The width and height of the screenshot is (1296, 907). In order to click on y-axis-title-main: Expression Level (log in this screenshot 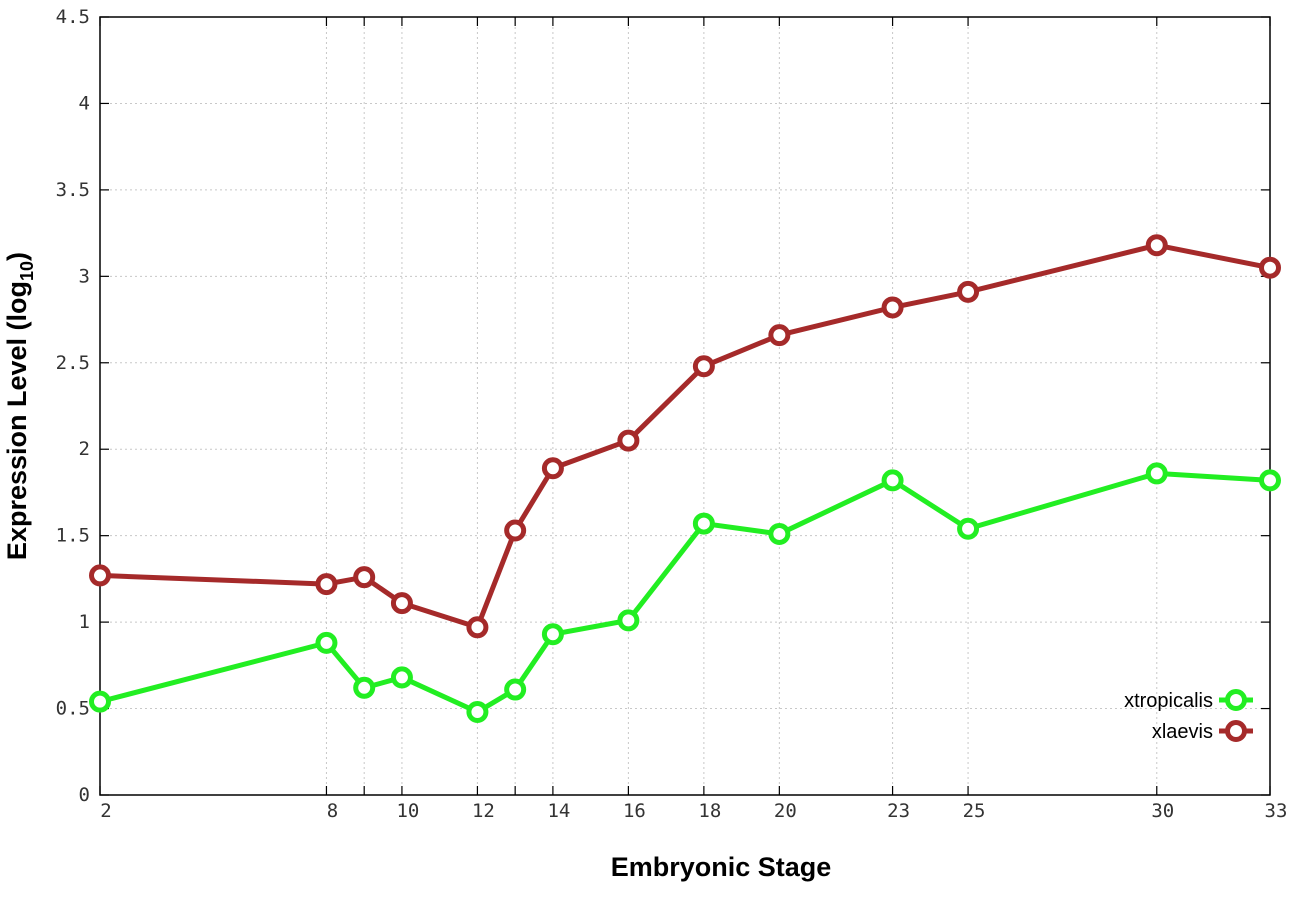, I will do `click(17, 420)`.